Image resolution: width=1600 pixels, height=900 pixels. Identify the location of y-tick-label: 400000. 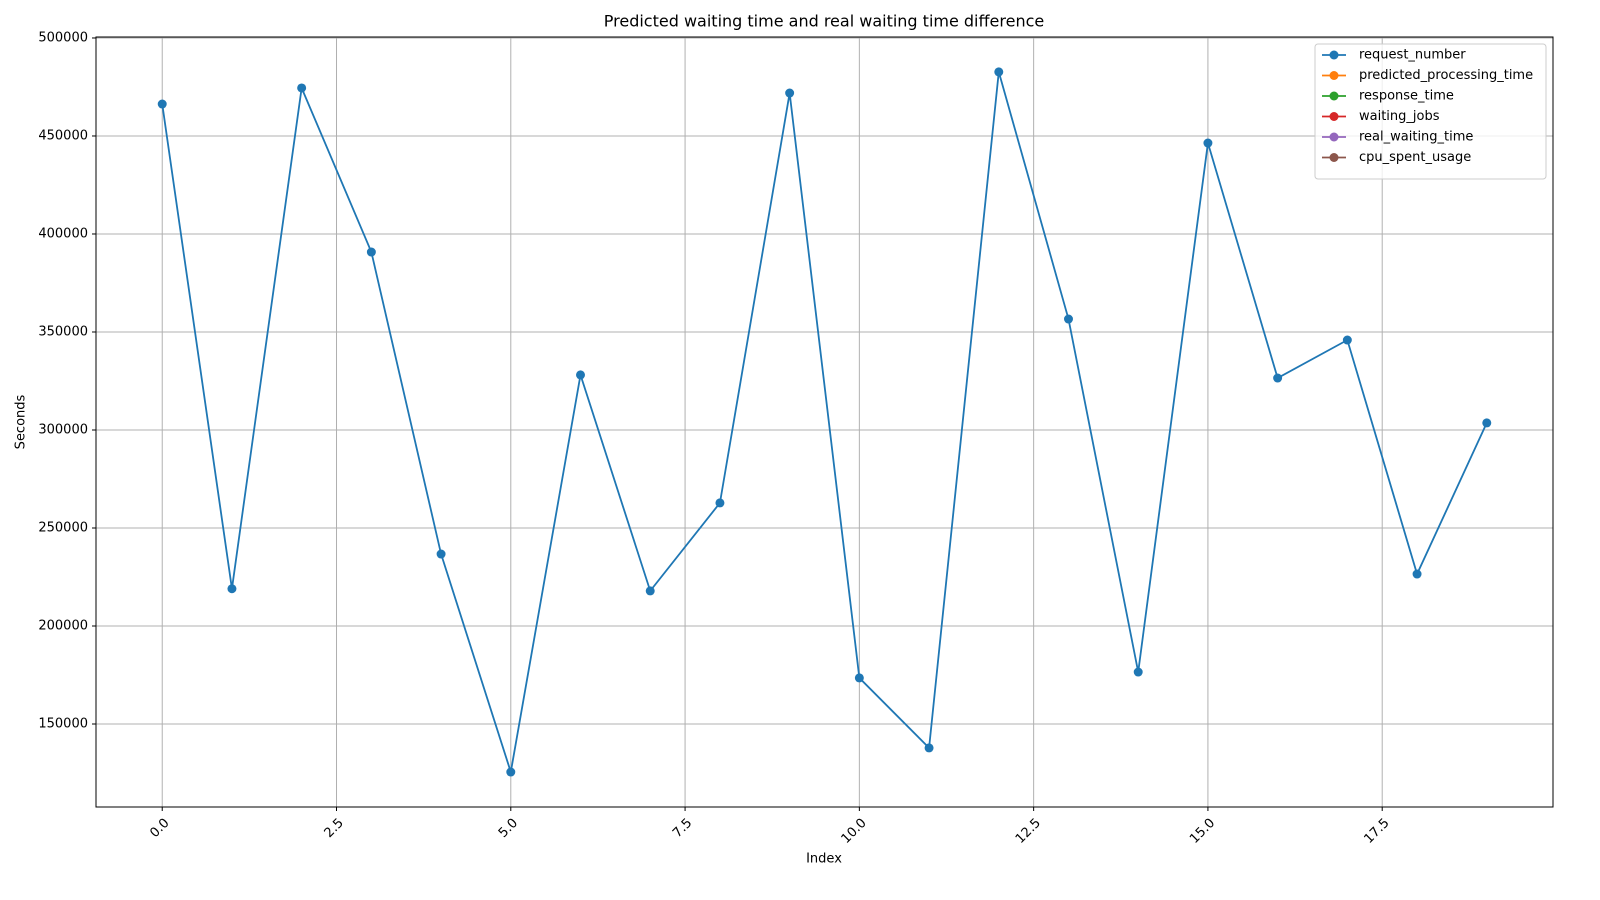
(63, 233).